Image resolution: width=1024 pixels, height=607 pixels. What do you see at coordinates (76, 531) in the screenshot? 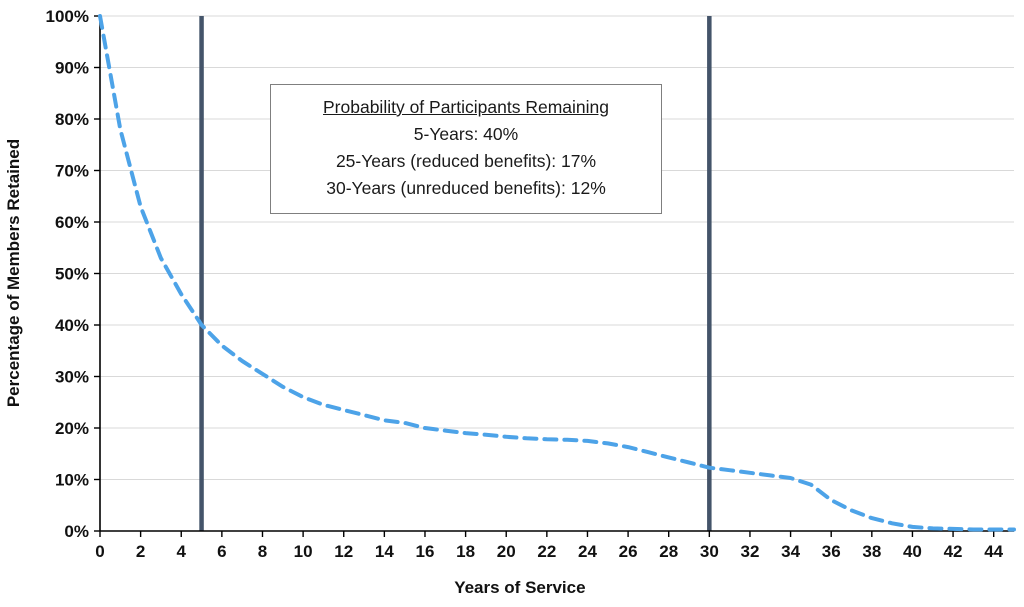
I see `y-tick-label: 0%` at bounding box center [76, 531].